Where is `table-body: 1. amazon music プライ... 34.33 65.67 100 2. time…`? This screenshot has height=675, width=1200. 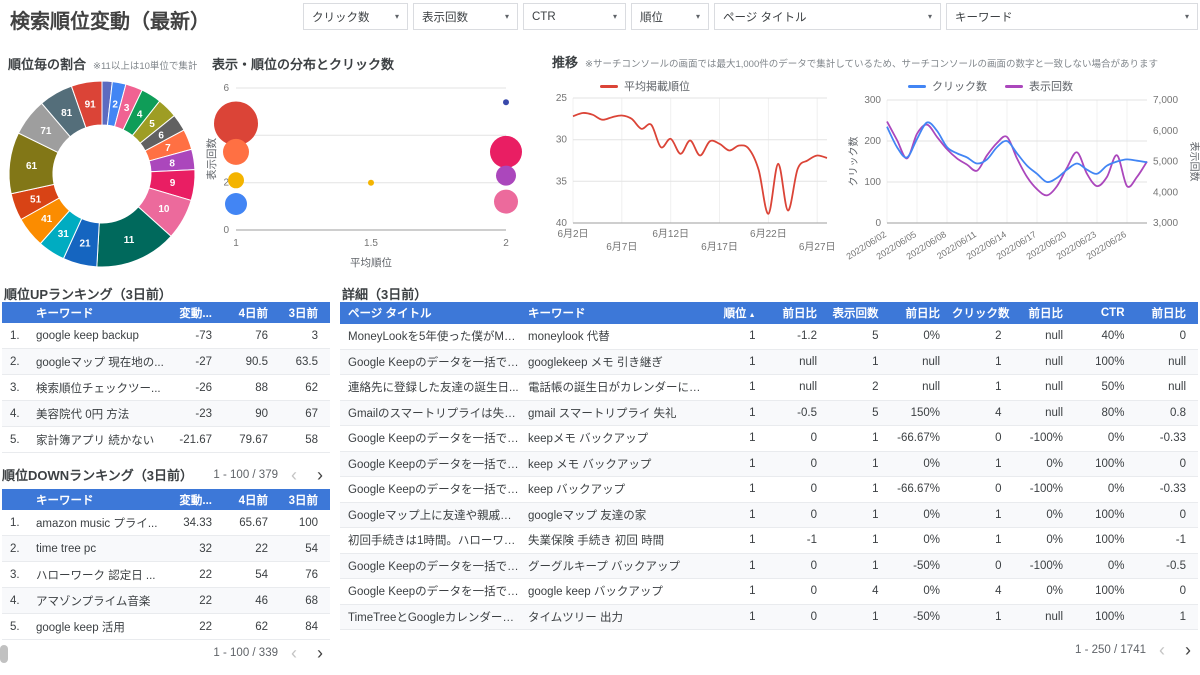
table-body: 1. amazon music プライ... 34.33 65.67 100 2. time… is located at coordinates (166, 575).